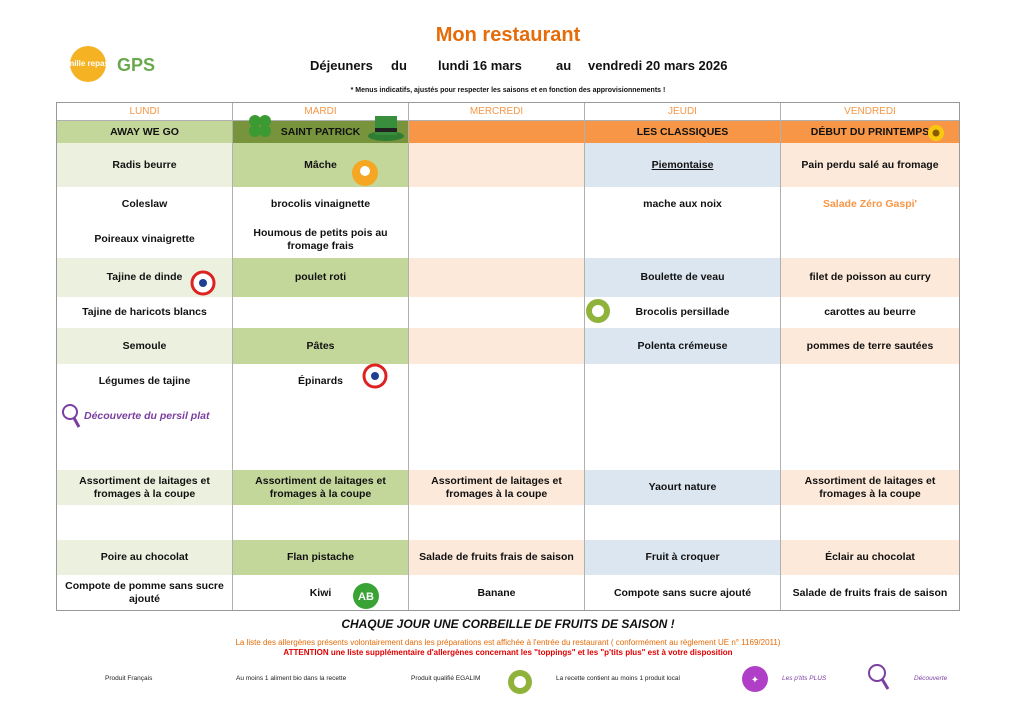 This screenshot has width=1024, height=724. Describe the element at coordinates (683, 593) in the screenshot. I see `menu-cell: Compote sans sucre ajouté` at that location.